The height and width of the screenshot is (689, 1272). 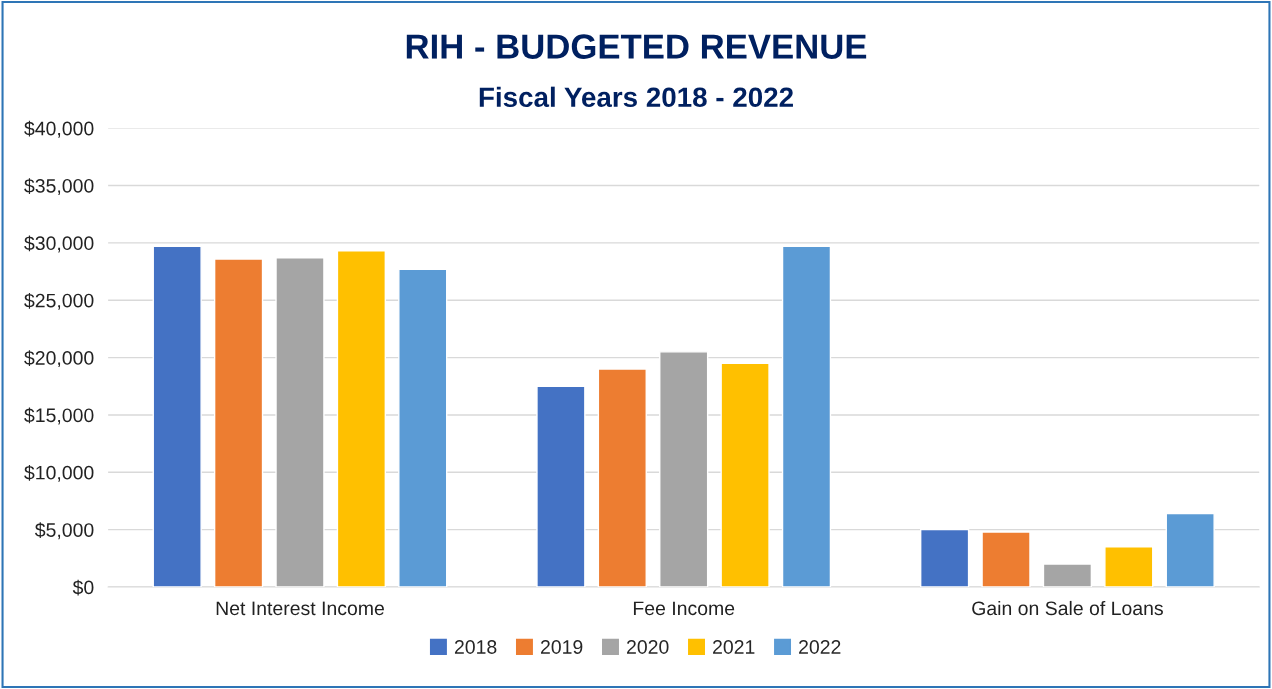 I want to click on y-tick-label: $10,000, so click(x=59, y=473).